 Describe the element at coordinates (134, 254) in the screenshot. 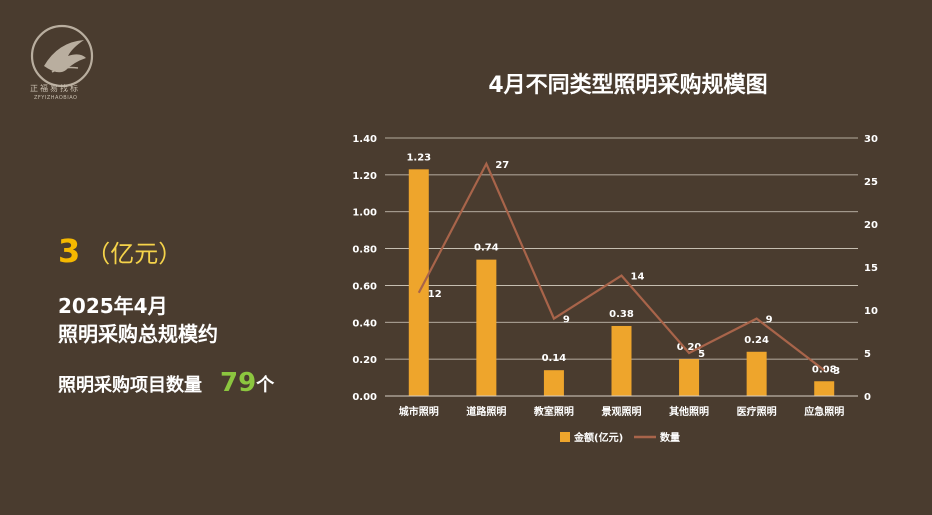

I see `total-amount-unit: （亿元）` at that location.